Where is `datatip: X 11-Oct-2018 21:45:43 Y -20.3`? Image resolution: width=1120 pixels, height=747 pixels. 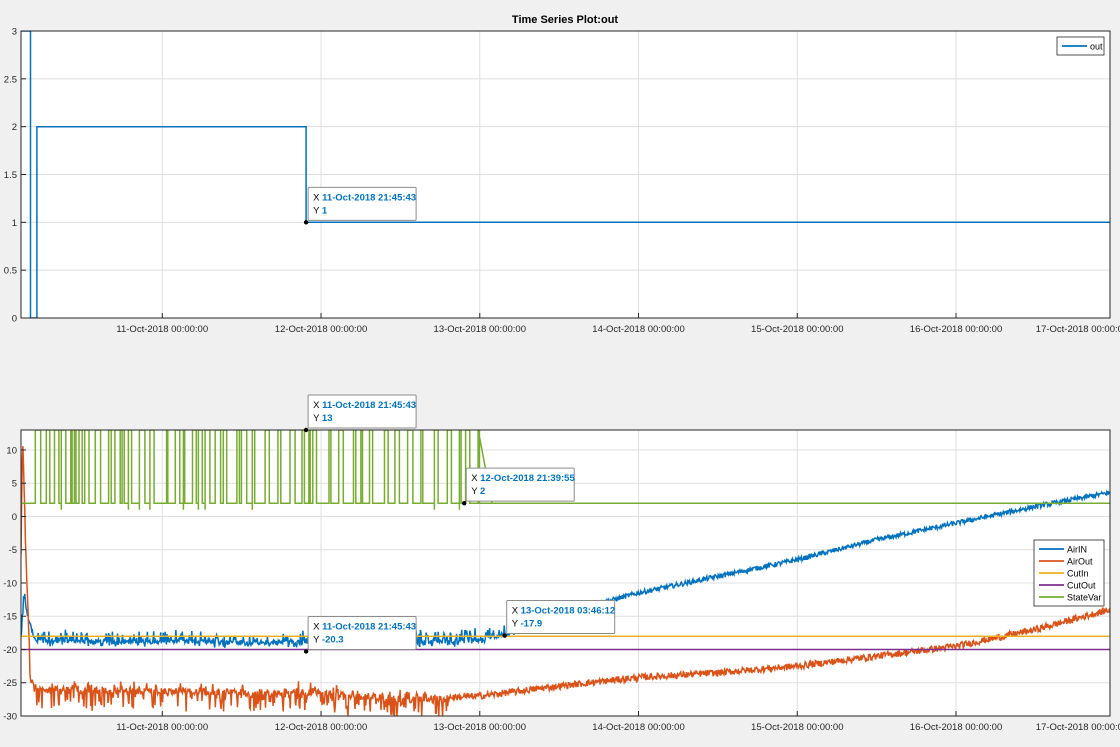 datatip: X 11-Oct-2018 21:45:43 Y -20.3 is located at coordinates (360, 634).